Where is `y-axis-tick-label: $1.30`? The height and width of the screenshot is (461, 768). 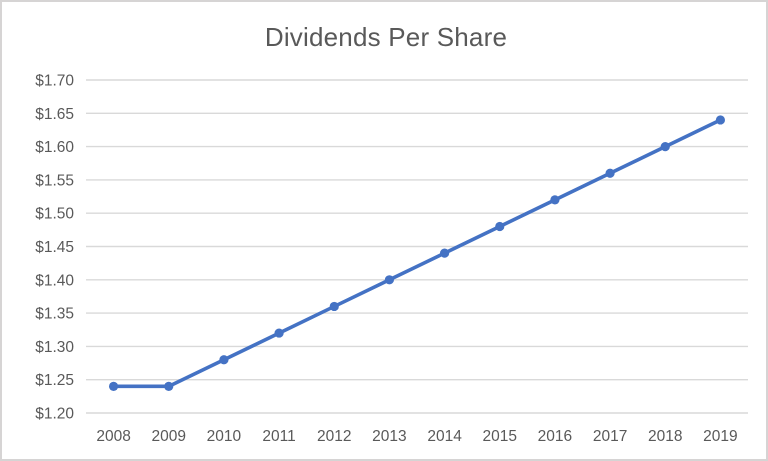 y-axis-tick-label: $1.30 is located at coordinates (54, 347).